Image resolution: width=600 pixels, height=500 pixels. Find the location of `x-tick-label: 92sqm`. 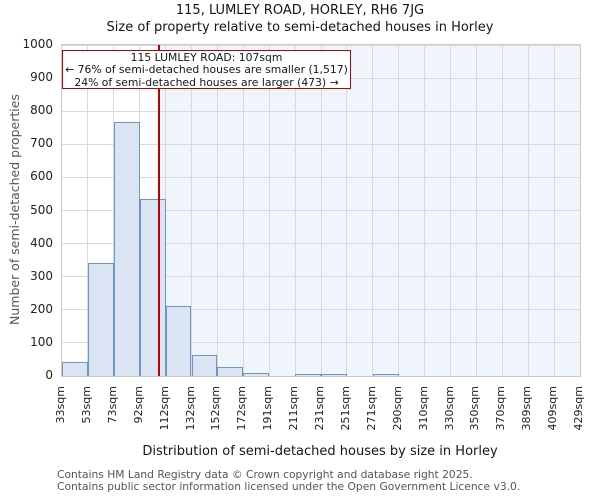

x-tick-label: 92sqm is located at coordinates (138, 405).